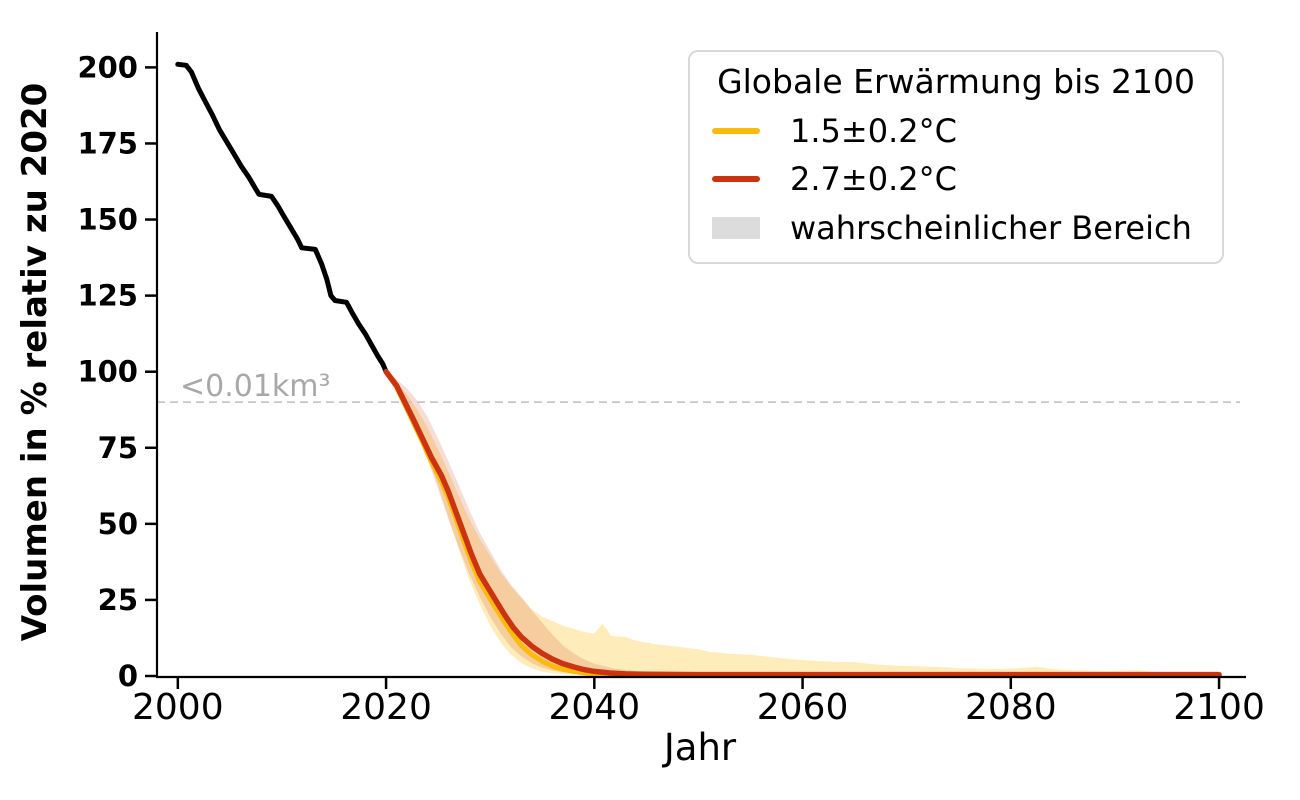  What do you see at coordinates (736, 179) in the screenshot?
I see `legend-line-swatch-2-7C` at bounding box center [736, 179].